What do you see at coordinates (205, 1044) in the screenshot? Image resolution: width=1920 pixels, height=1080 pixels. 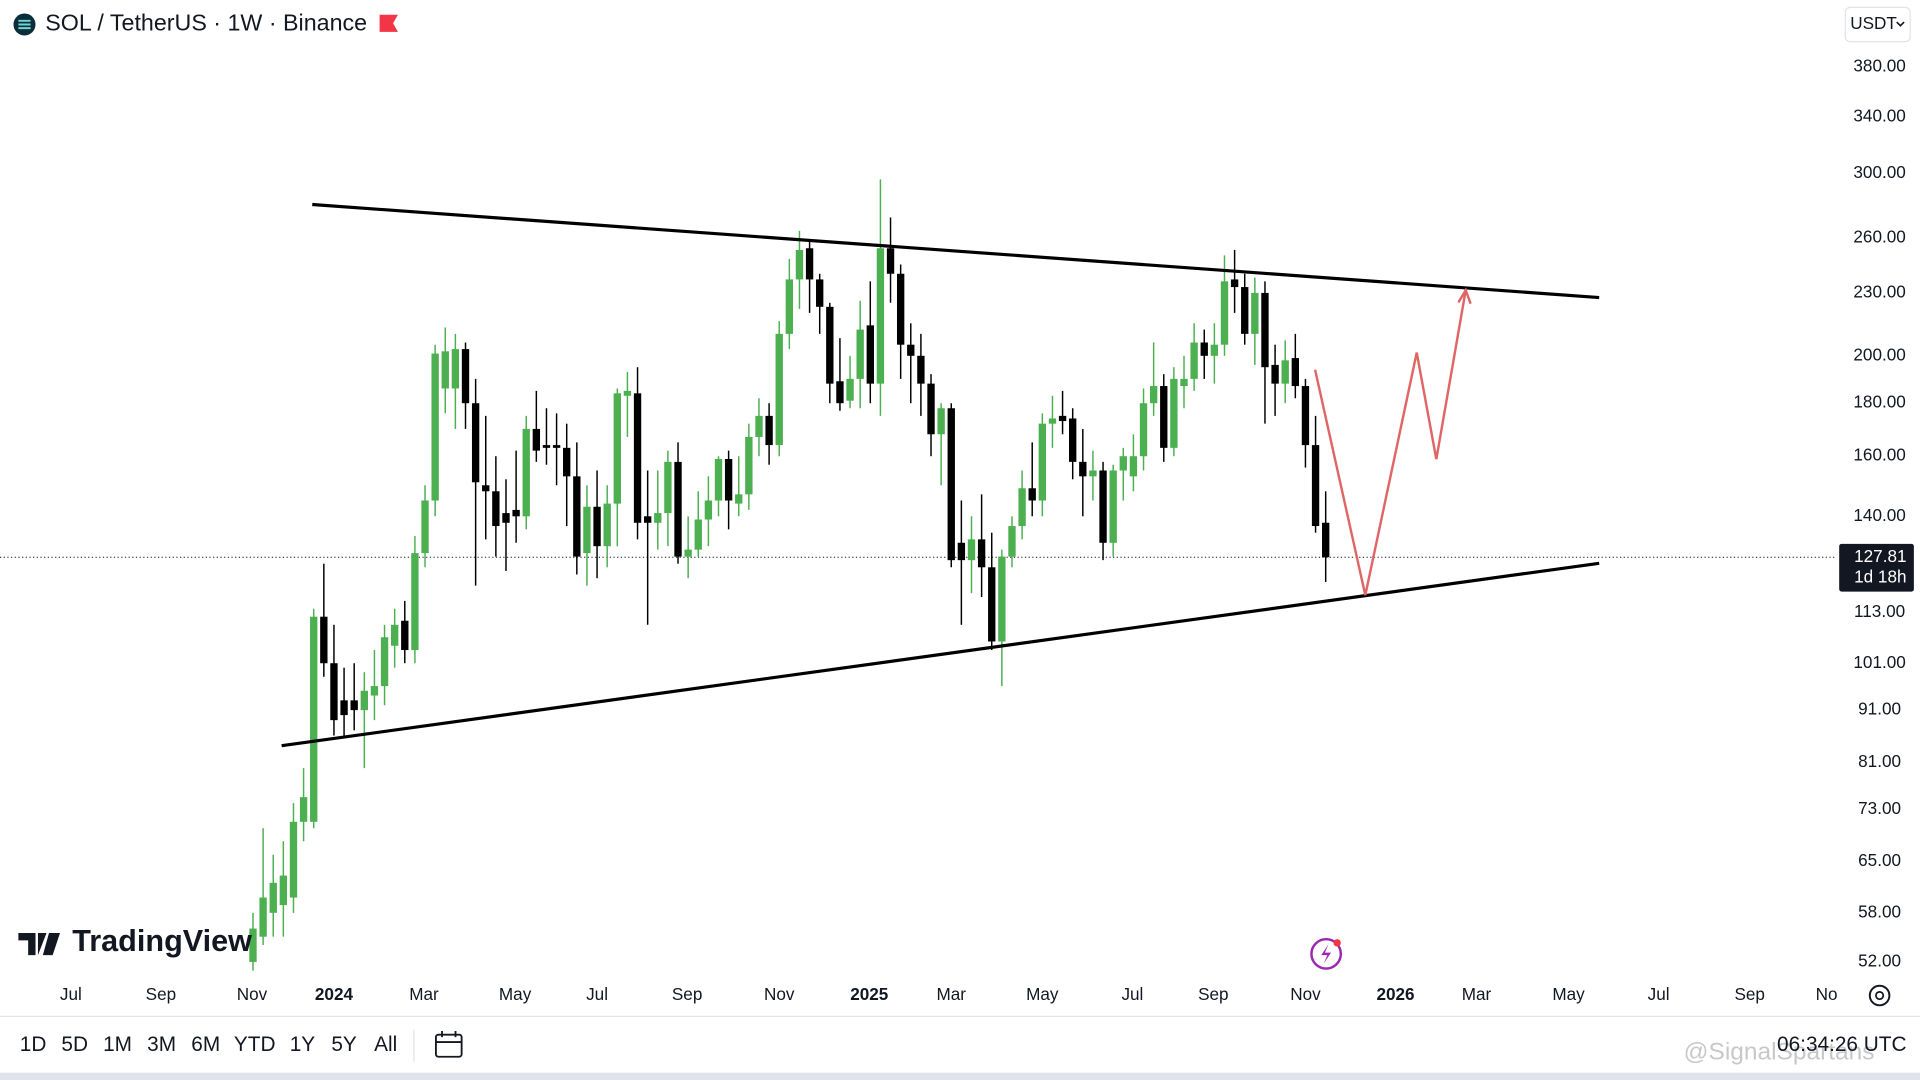 I see `range-button: 6M` at bounding box center [205, 1044].